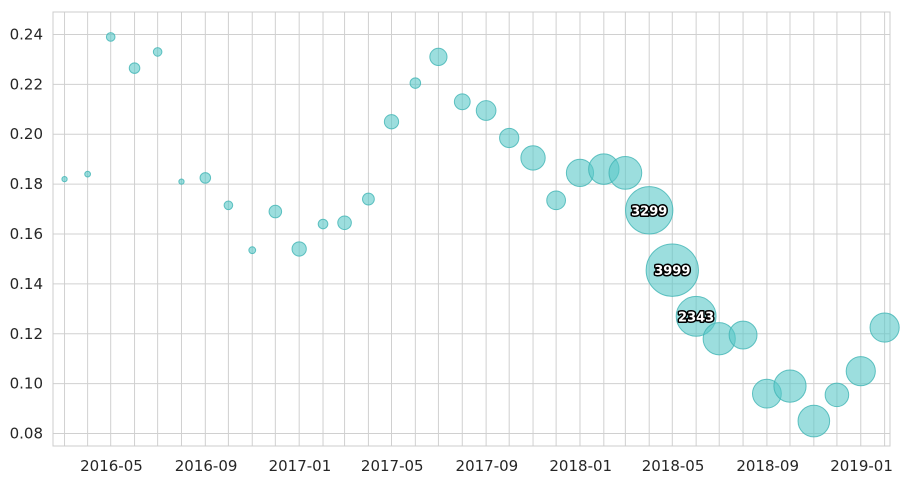 This screenshot has width=903, height=479. I want to click on y-axis-tick-labels: 0.08 0.10 0.12 0.14 0.16 0.18 0.20 0.22 0.24, so click(26, 233).